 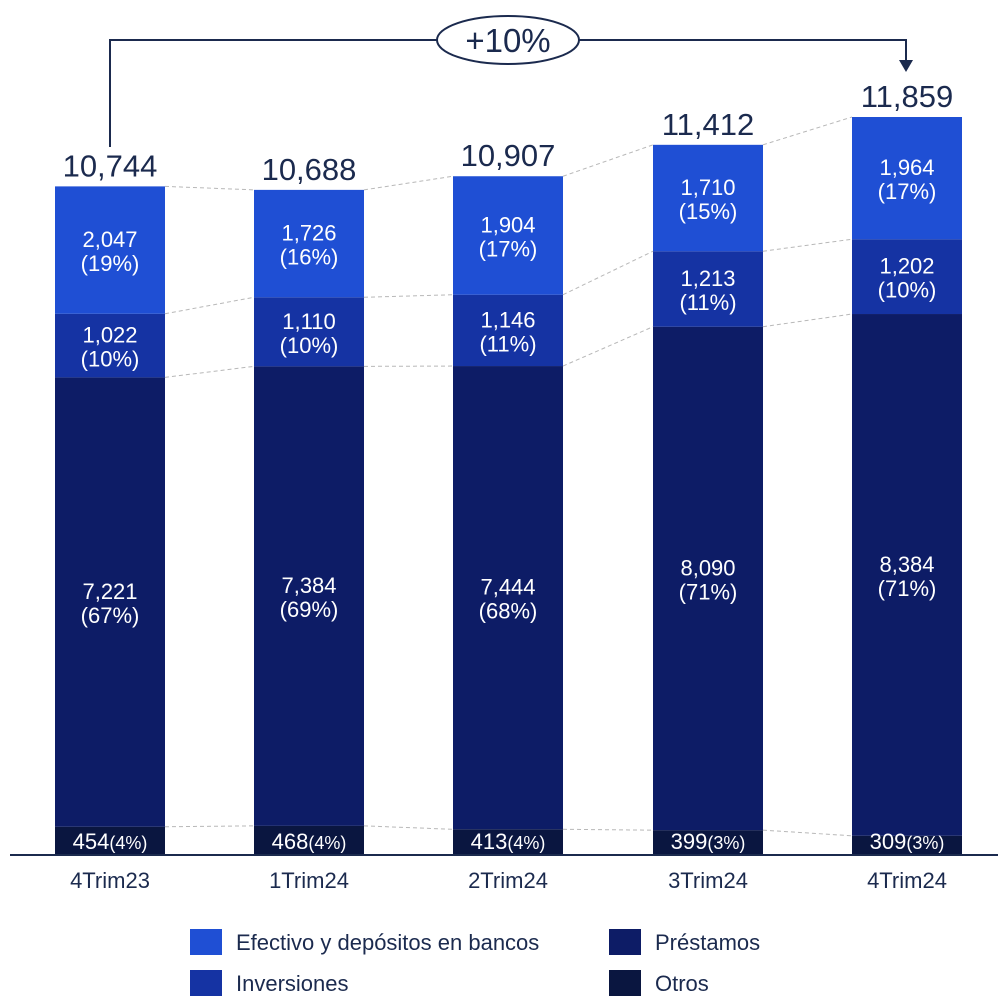 I want to click on segment-pct-label: (69%), so click(x=309, y=609).